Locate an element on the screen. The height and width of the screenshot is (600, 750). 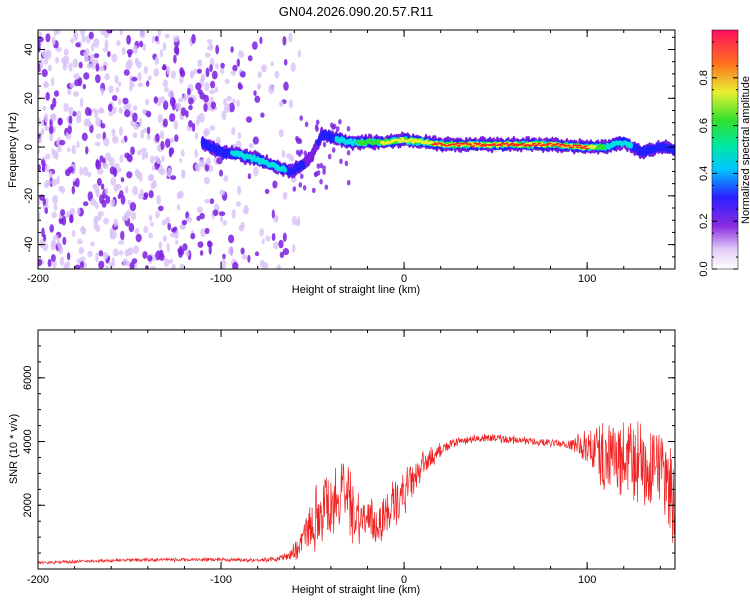
y-tick-label: 20 is located at coordinates (29, 98).